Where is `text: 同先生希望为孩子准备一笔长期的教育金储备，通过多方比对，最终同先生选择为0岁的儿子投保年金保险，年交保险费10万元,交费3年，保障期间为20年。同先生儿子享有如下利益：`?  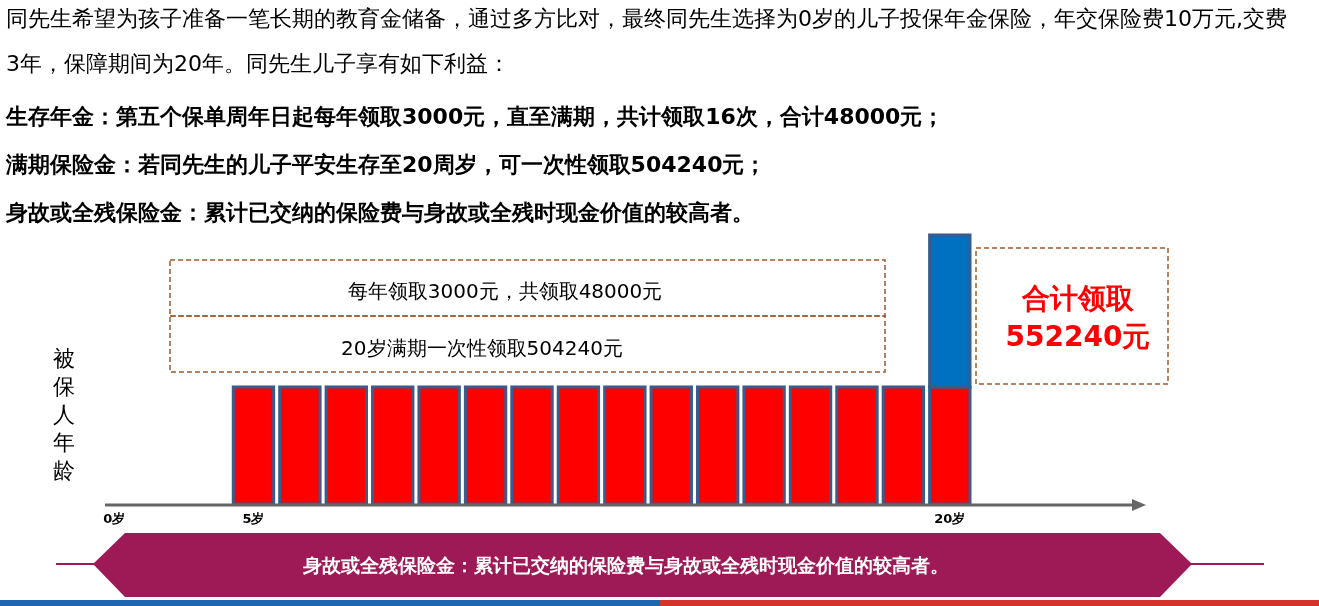
text: 同先生希望为孩子准备一笔长期的教育金储备，通过多方比对，最终同先生选择为0岁的儿子投保年金保险，年交保险费10万元,交费3年，保障期间为20年。同先生儿子享有如下利益： is located at coordinates (646, 41).